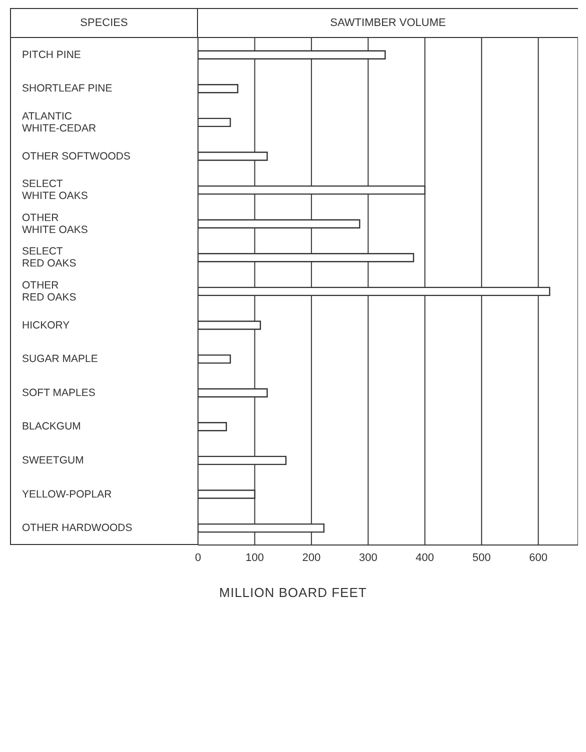  What do you see at coordinates (481, 558) in the screenshot?
I see `x-tick-label: 500` at bounding box center [481, 558].